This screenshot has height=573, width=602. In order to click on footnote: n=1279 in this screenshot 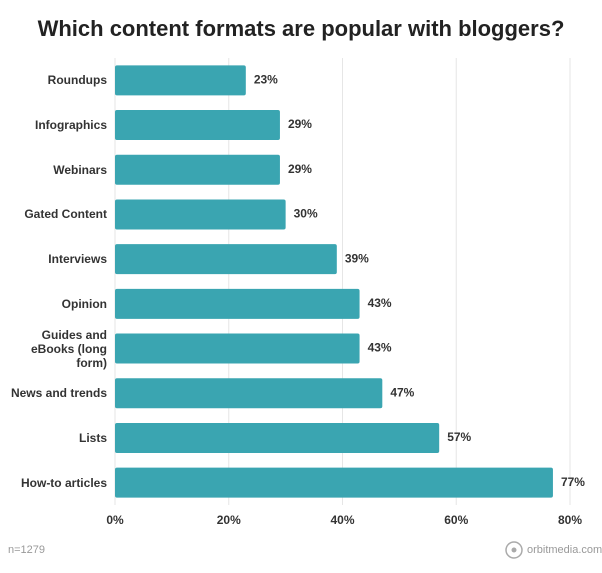, I will do `click(26, 550)`.